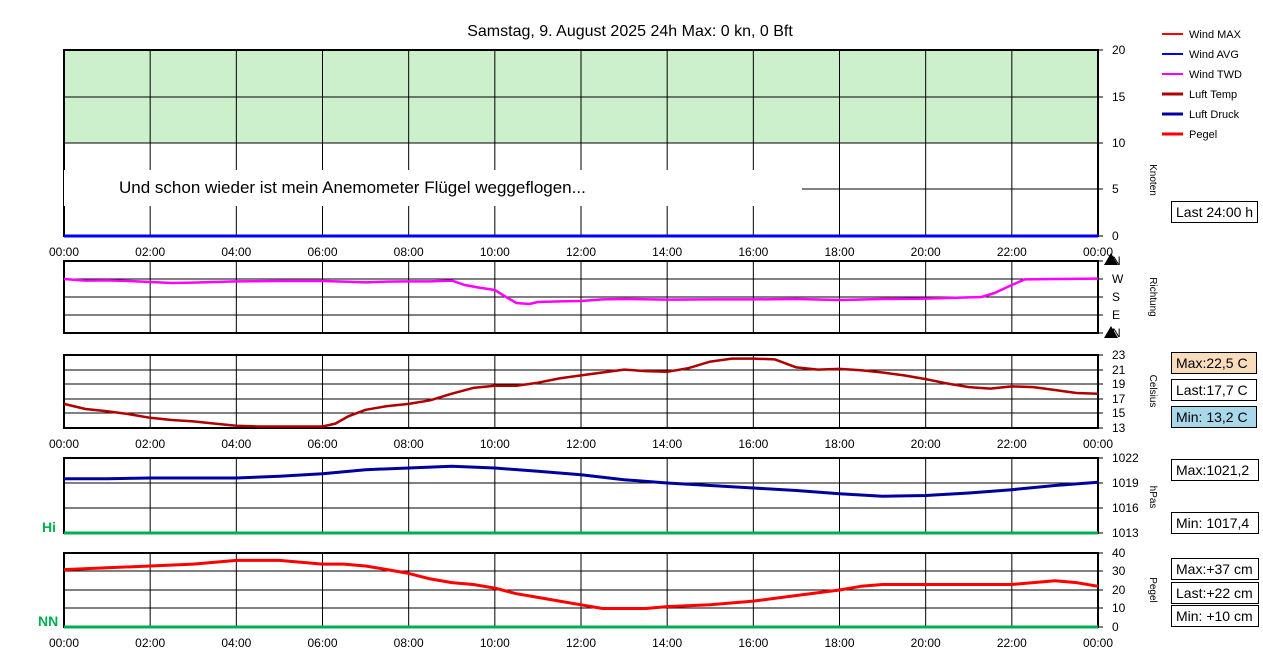 This screenshot has width=1263, height=663. I want to click on axis-label-direction: Richtung, so click(1152, 296).